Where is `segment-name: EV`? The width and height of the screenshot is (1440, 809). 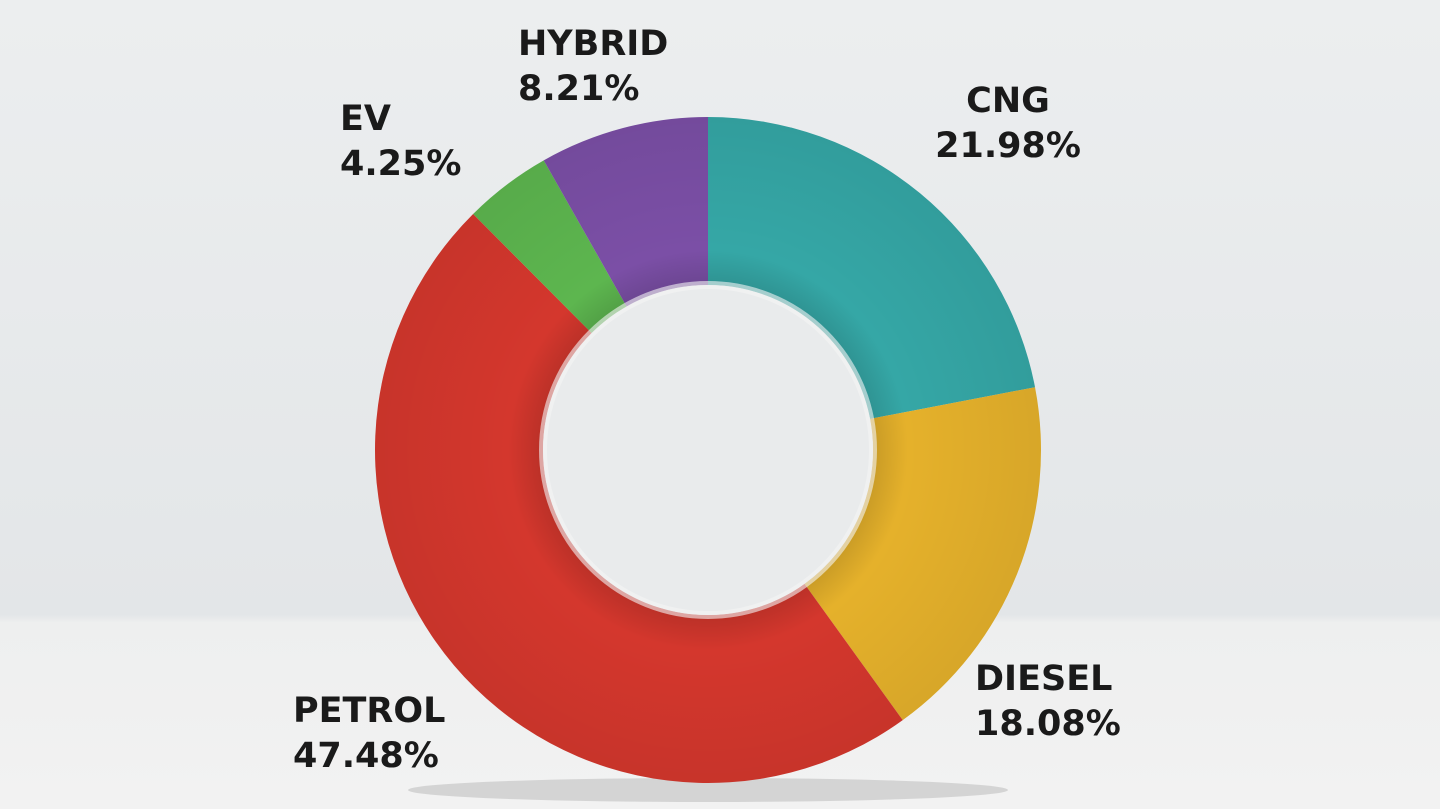
segment-name: EV is located at coordinates (365, 119).